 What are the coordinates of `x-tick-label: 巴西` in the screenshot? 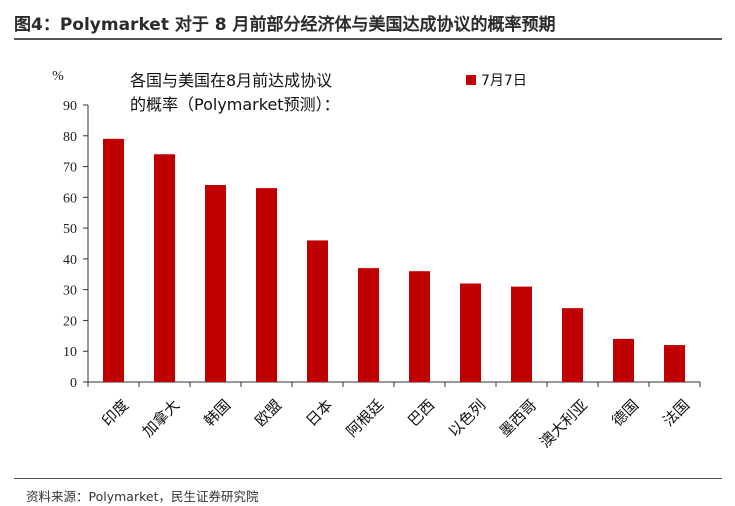 It's located at (421, 413).